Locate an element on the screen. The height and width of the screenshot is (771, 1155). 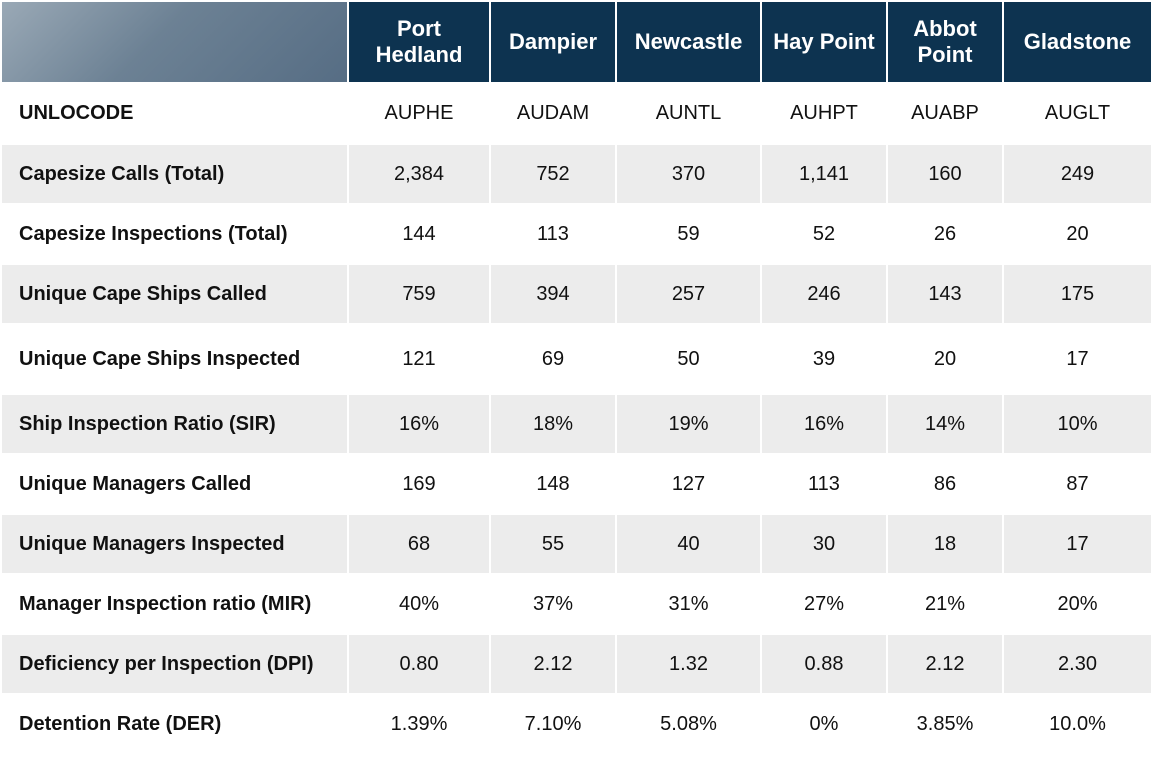
table-cell: 2,384 is located at coordinates (419, 174).